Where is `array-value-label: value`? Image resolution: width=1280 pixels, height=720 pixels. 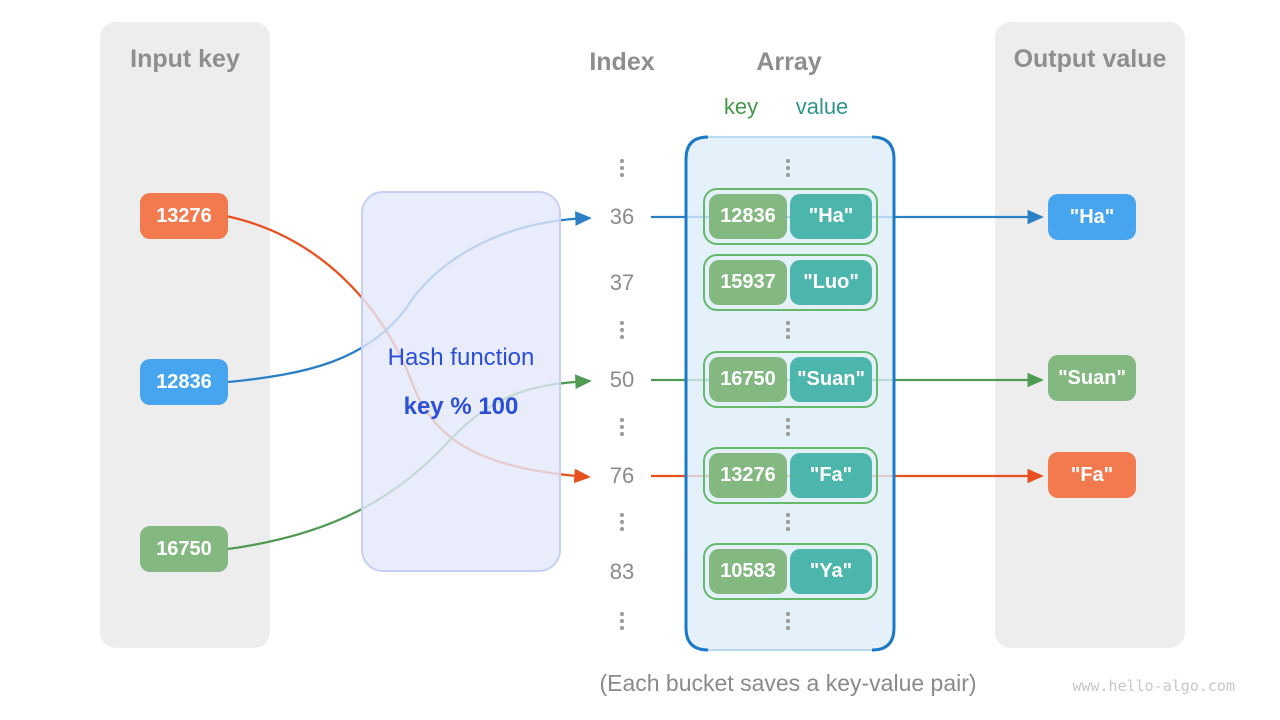 array-value-label: value is located at coordinates (822, 106).